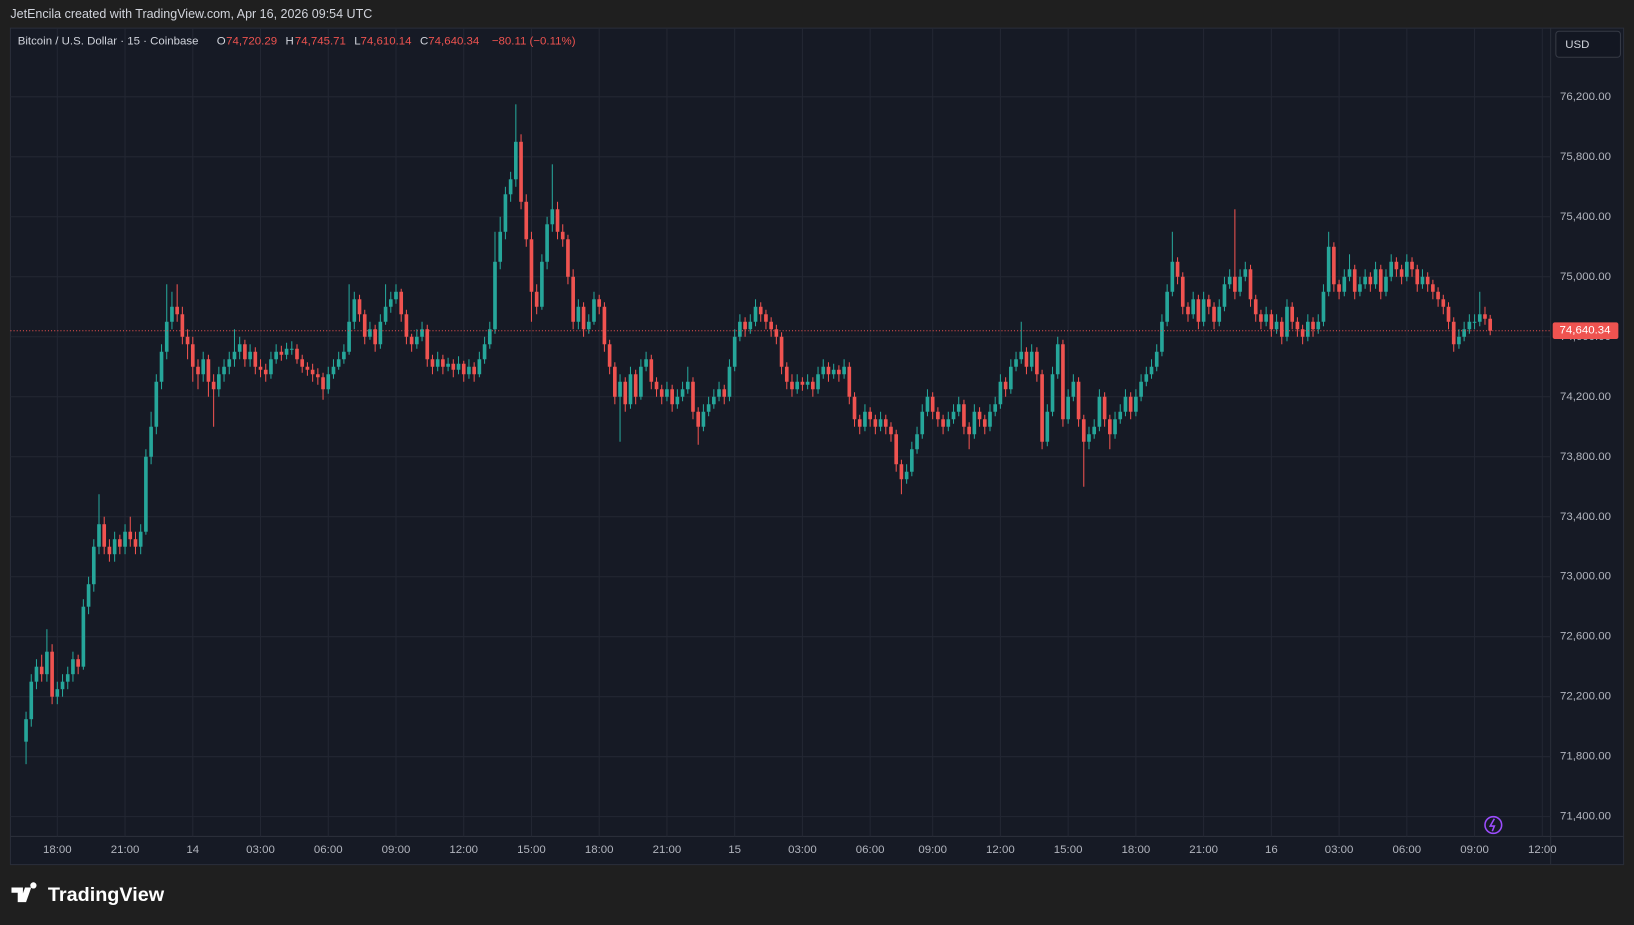 The width and height of the screenshot is (1634, 925). What do you see at coordinates (396, 850) in the screenshot?
I see `x-tick-label: 09:00` at bounding box center [396, 850].